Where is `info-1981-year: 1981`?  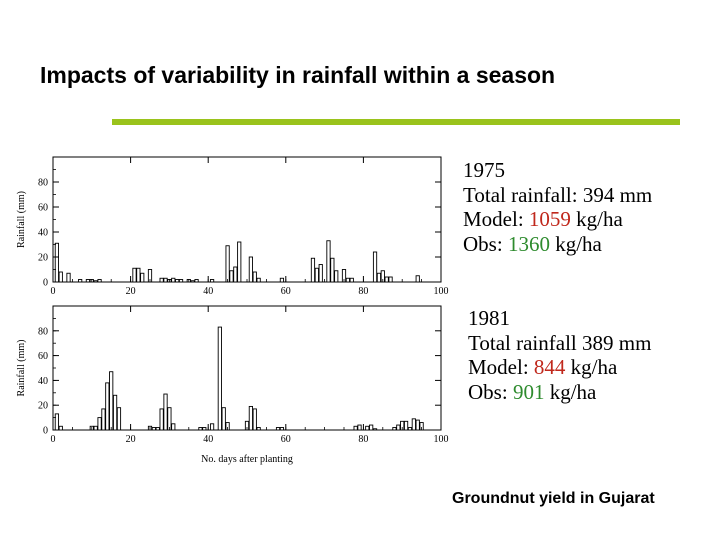 info-1981-year: 1981 is located at coordinates (489, 318).